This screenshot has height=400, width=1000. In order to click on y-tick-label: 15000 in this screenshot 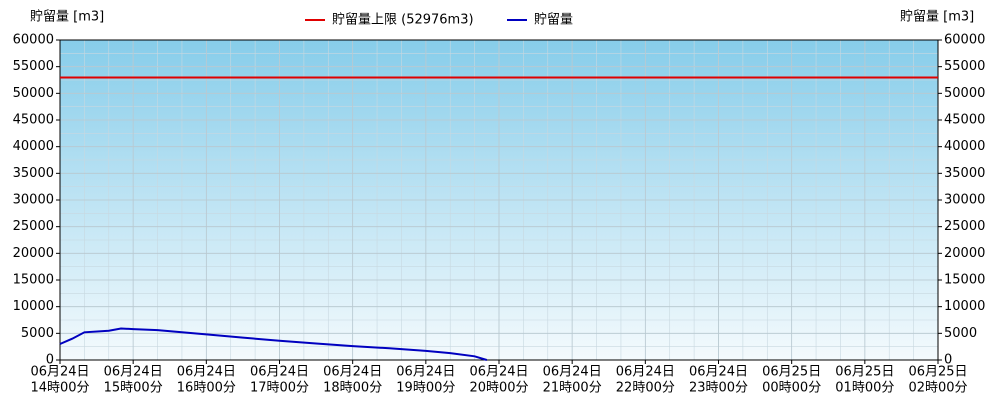, I will do `click(33, 280)`.